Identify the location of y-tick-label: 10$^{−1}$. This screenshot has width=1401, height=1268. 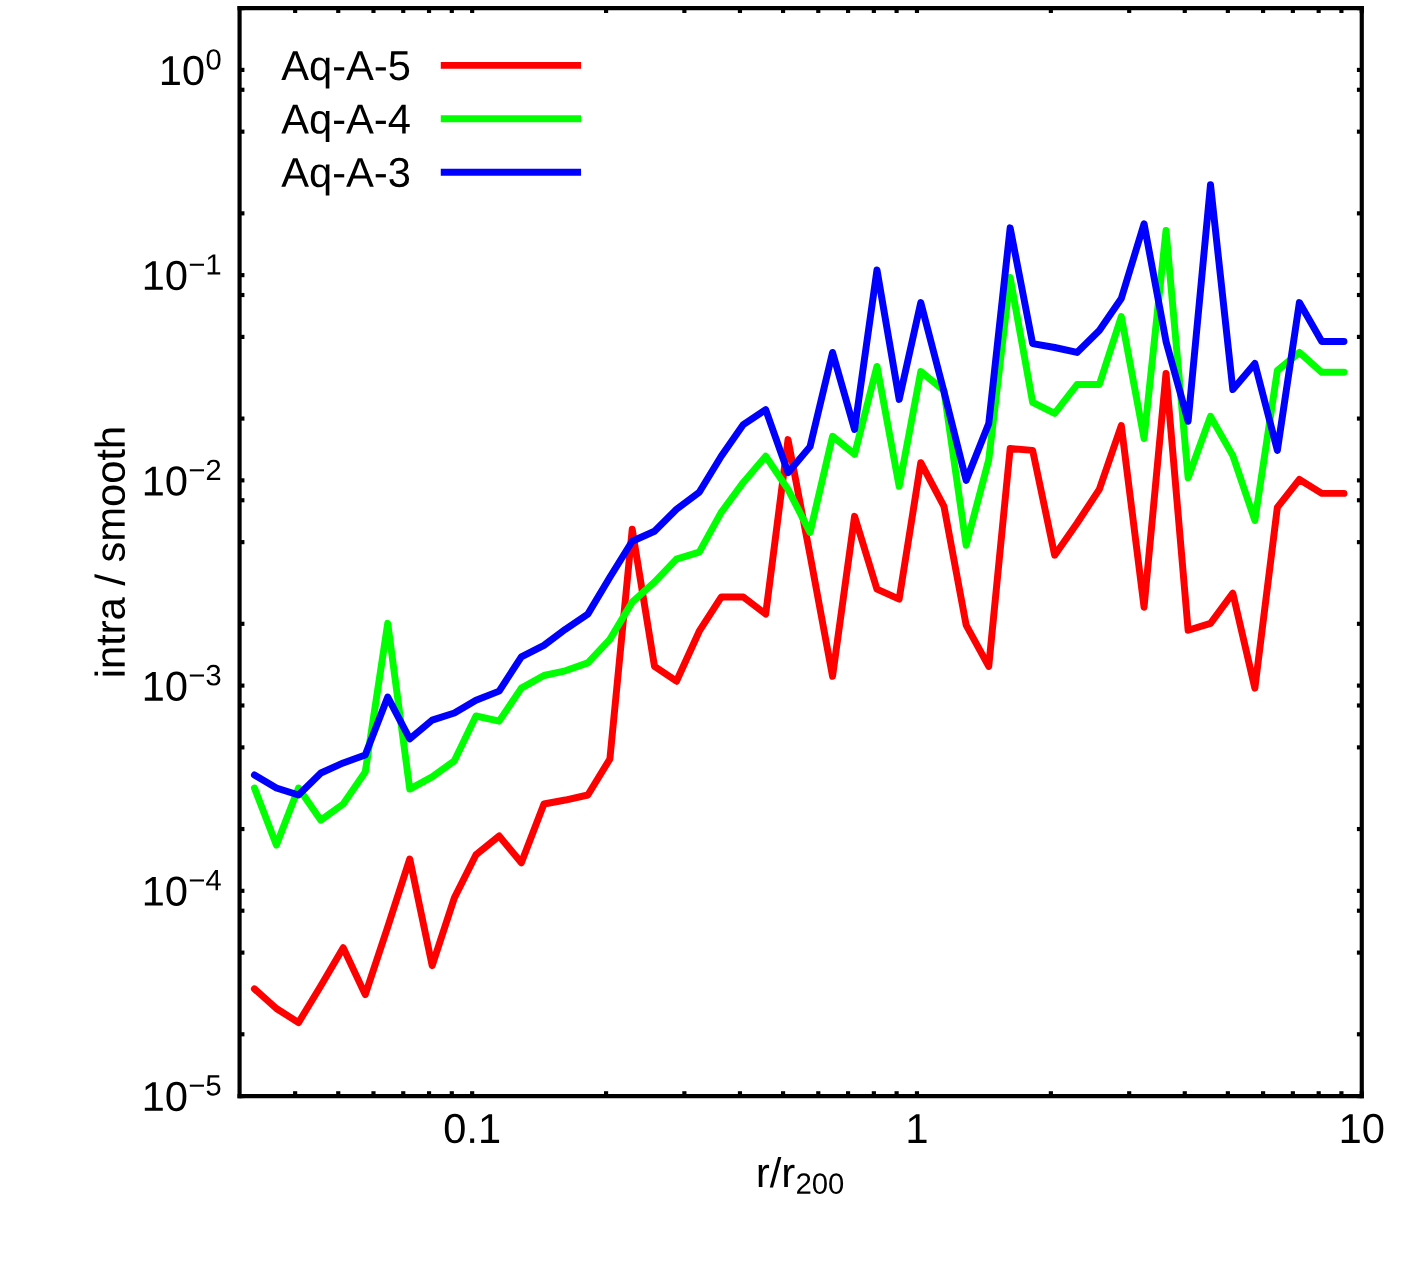
(182, 272).